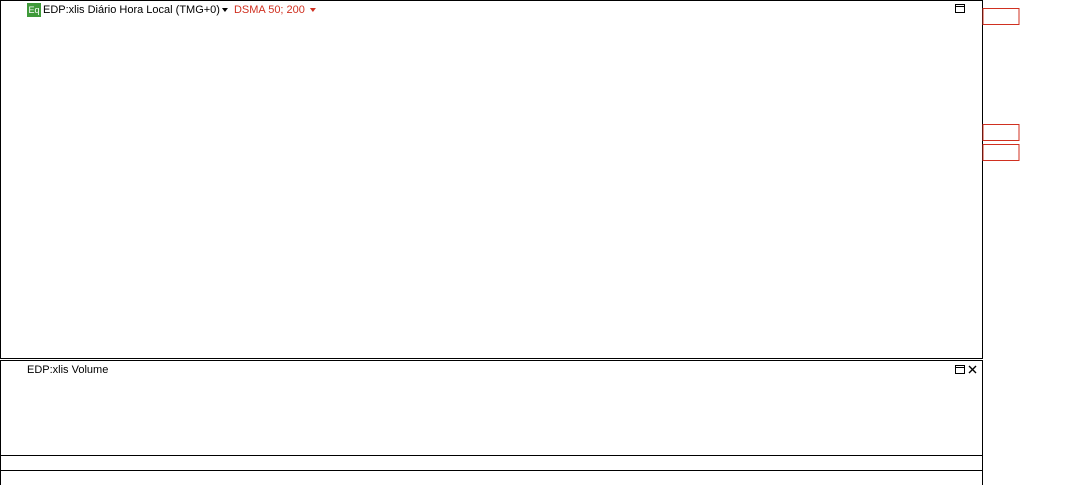  Describe the element at coordinates (269, 10) in the screenshot. I see `indicator-label: DSMA 50; 200` at that location.